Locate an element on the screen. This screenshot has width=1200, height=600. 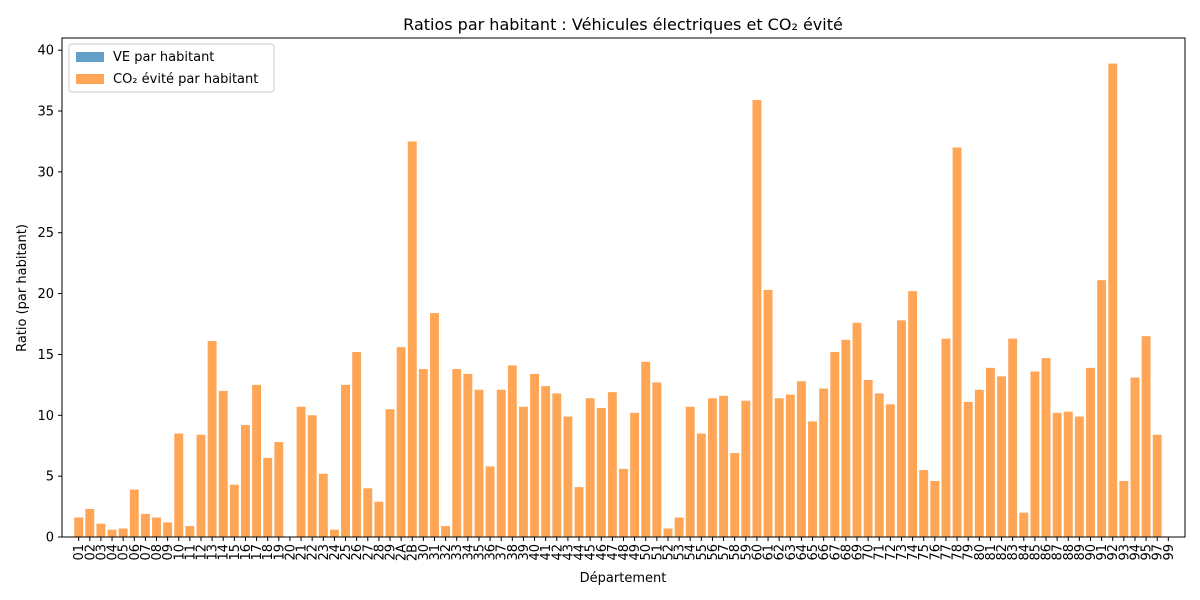
x-tick-label-17: 17 is located at coordinates (257, 552).